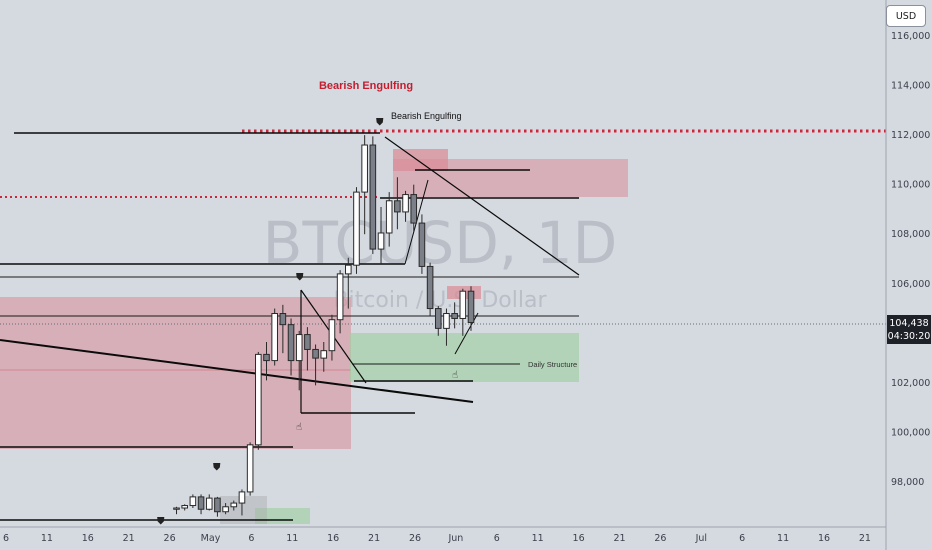 Image resolution: width=932 pixels, height=550 pixels. What do you see at coordinates (909, 275) in the screenshot?
I see `price-axis-bg` at bounding box center [909, 275].